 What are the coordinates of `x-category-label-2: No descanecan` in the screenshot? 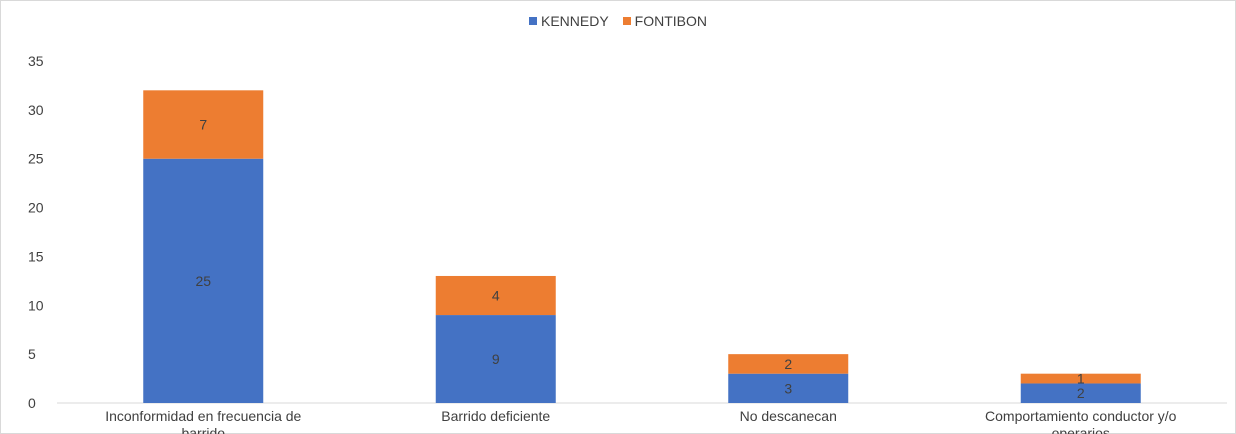 It's located at (788, 416).